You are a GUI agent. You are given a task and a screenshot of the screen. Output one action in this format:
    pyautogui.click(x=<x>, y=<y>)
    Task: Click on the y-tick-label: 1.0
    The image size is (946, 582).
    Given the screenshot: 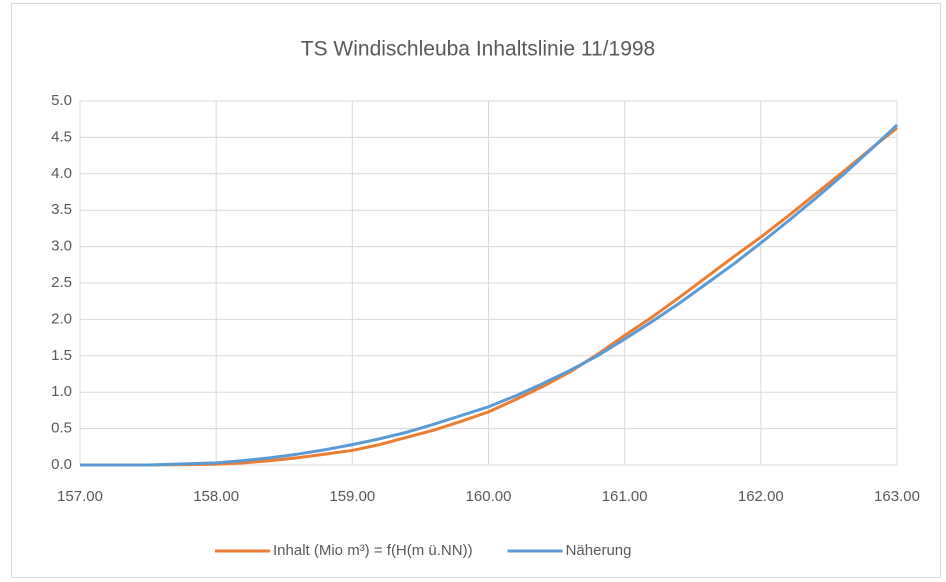 What is the action you would take?
    pyautogui.click(x=61, y=391)
    